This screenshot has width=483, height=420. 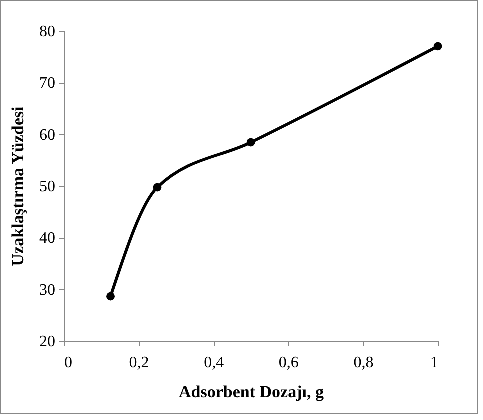 What do you see at coordinates (434, 363) in the screenshot?
I see `x-tick-label: 1` at bounding box center [434, 363].